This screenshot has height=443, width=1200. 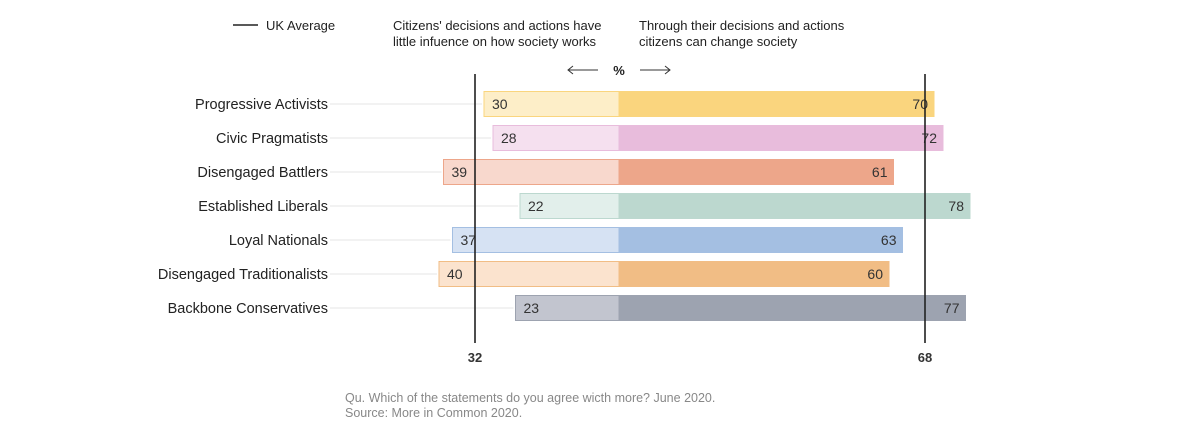 What do you see at coordinates (582, 70) in the screenshot?
I see `arrow-left-icon` at bounding box center [582, 70].